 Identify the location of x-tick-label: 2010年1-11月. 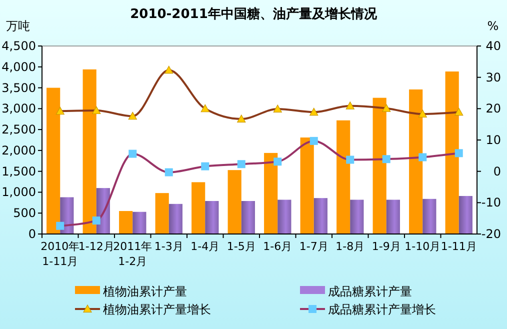
(60, 254).